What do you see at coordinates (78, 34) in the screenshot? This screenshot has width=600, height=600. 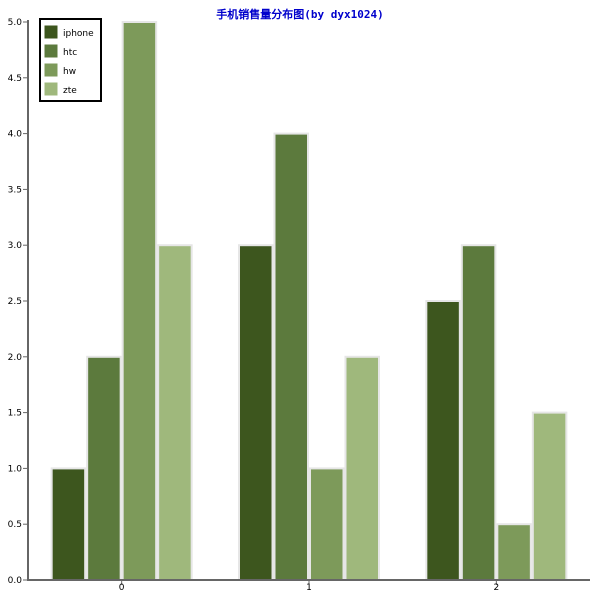 I see `legend-label-iphone: iphone` at bounding box center [78, 34].